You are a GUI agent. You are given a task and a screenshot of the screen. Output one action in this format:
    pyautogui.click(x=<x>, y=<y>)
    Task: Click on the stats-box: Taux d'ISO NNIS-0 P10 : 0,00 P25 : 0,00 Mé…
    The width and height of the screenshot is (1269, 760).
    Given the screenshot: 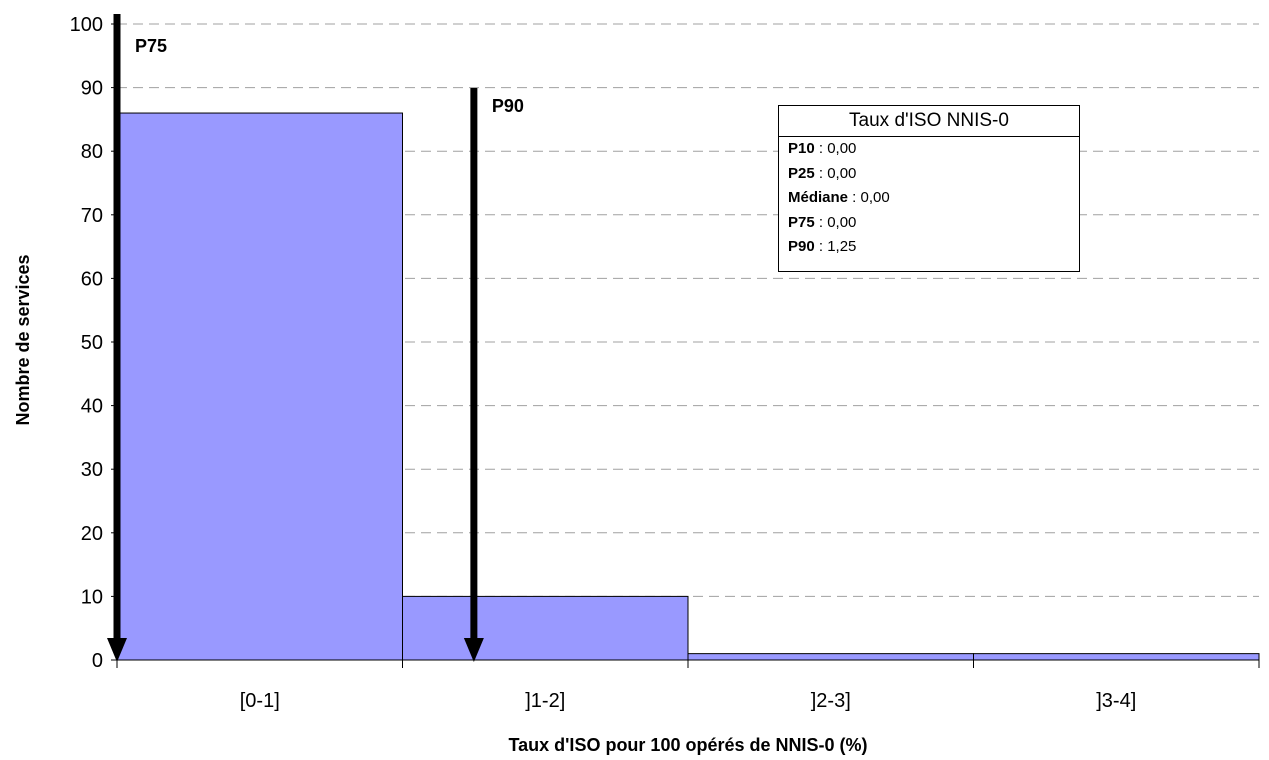 What is the action you would take?
    pyautogui.click(x=929, y=188)
    